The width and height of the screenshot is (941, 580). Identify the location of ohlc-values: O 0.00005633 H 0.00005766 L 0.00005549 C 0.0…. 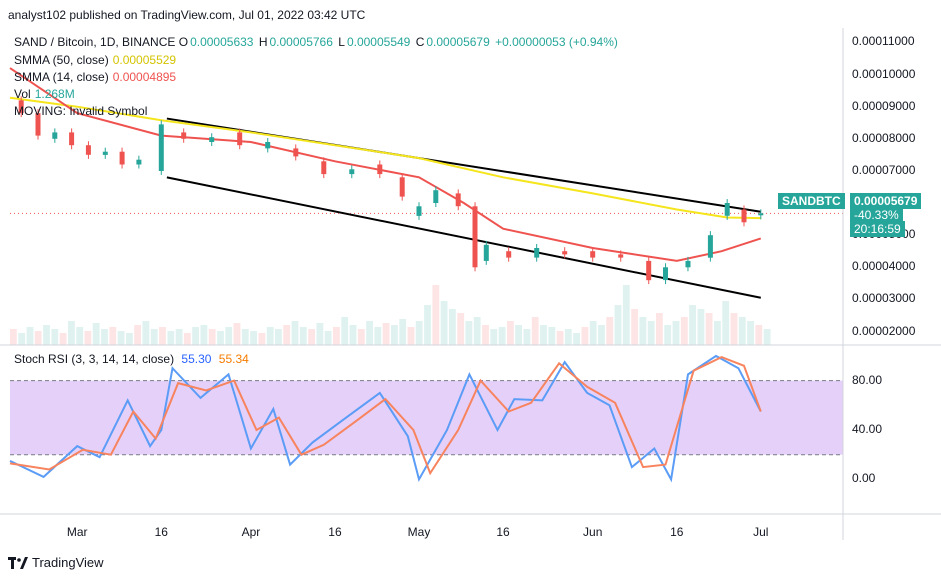
(398, 42).